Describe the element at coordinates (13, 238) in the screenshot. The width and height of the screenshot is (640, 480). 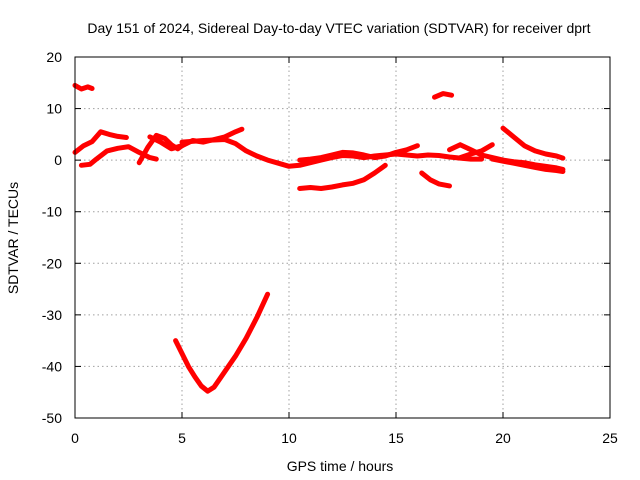
I see `y-axis-label: SDTVAR / TECUs` at that location.